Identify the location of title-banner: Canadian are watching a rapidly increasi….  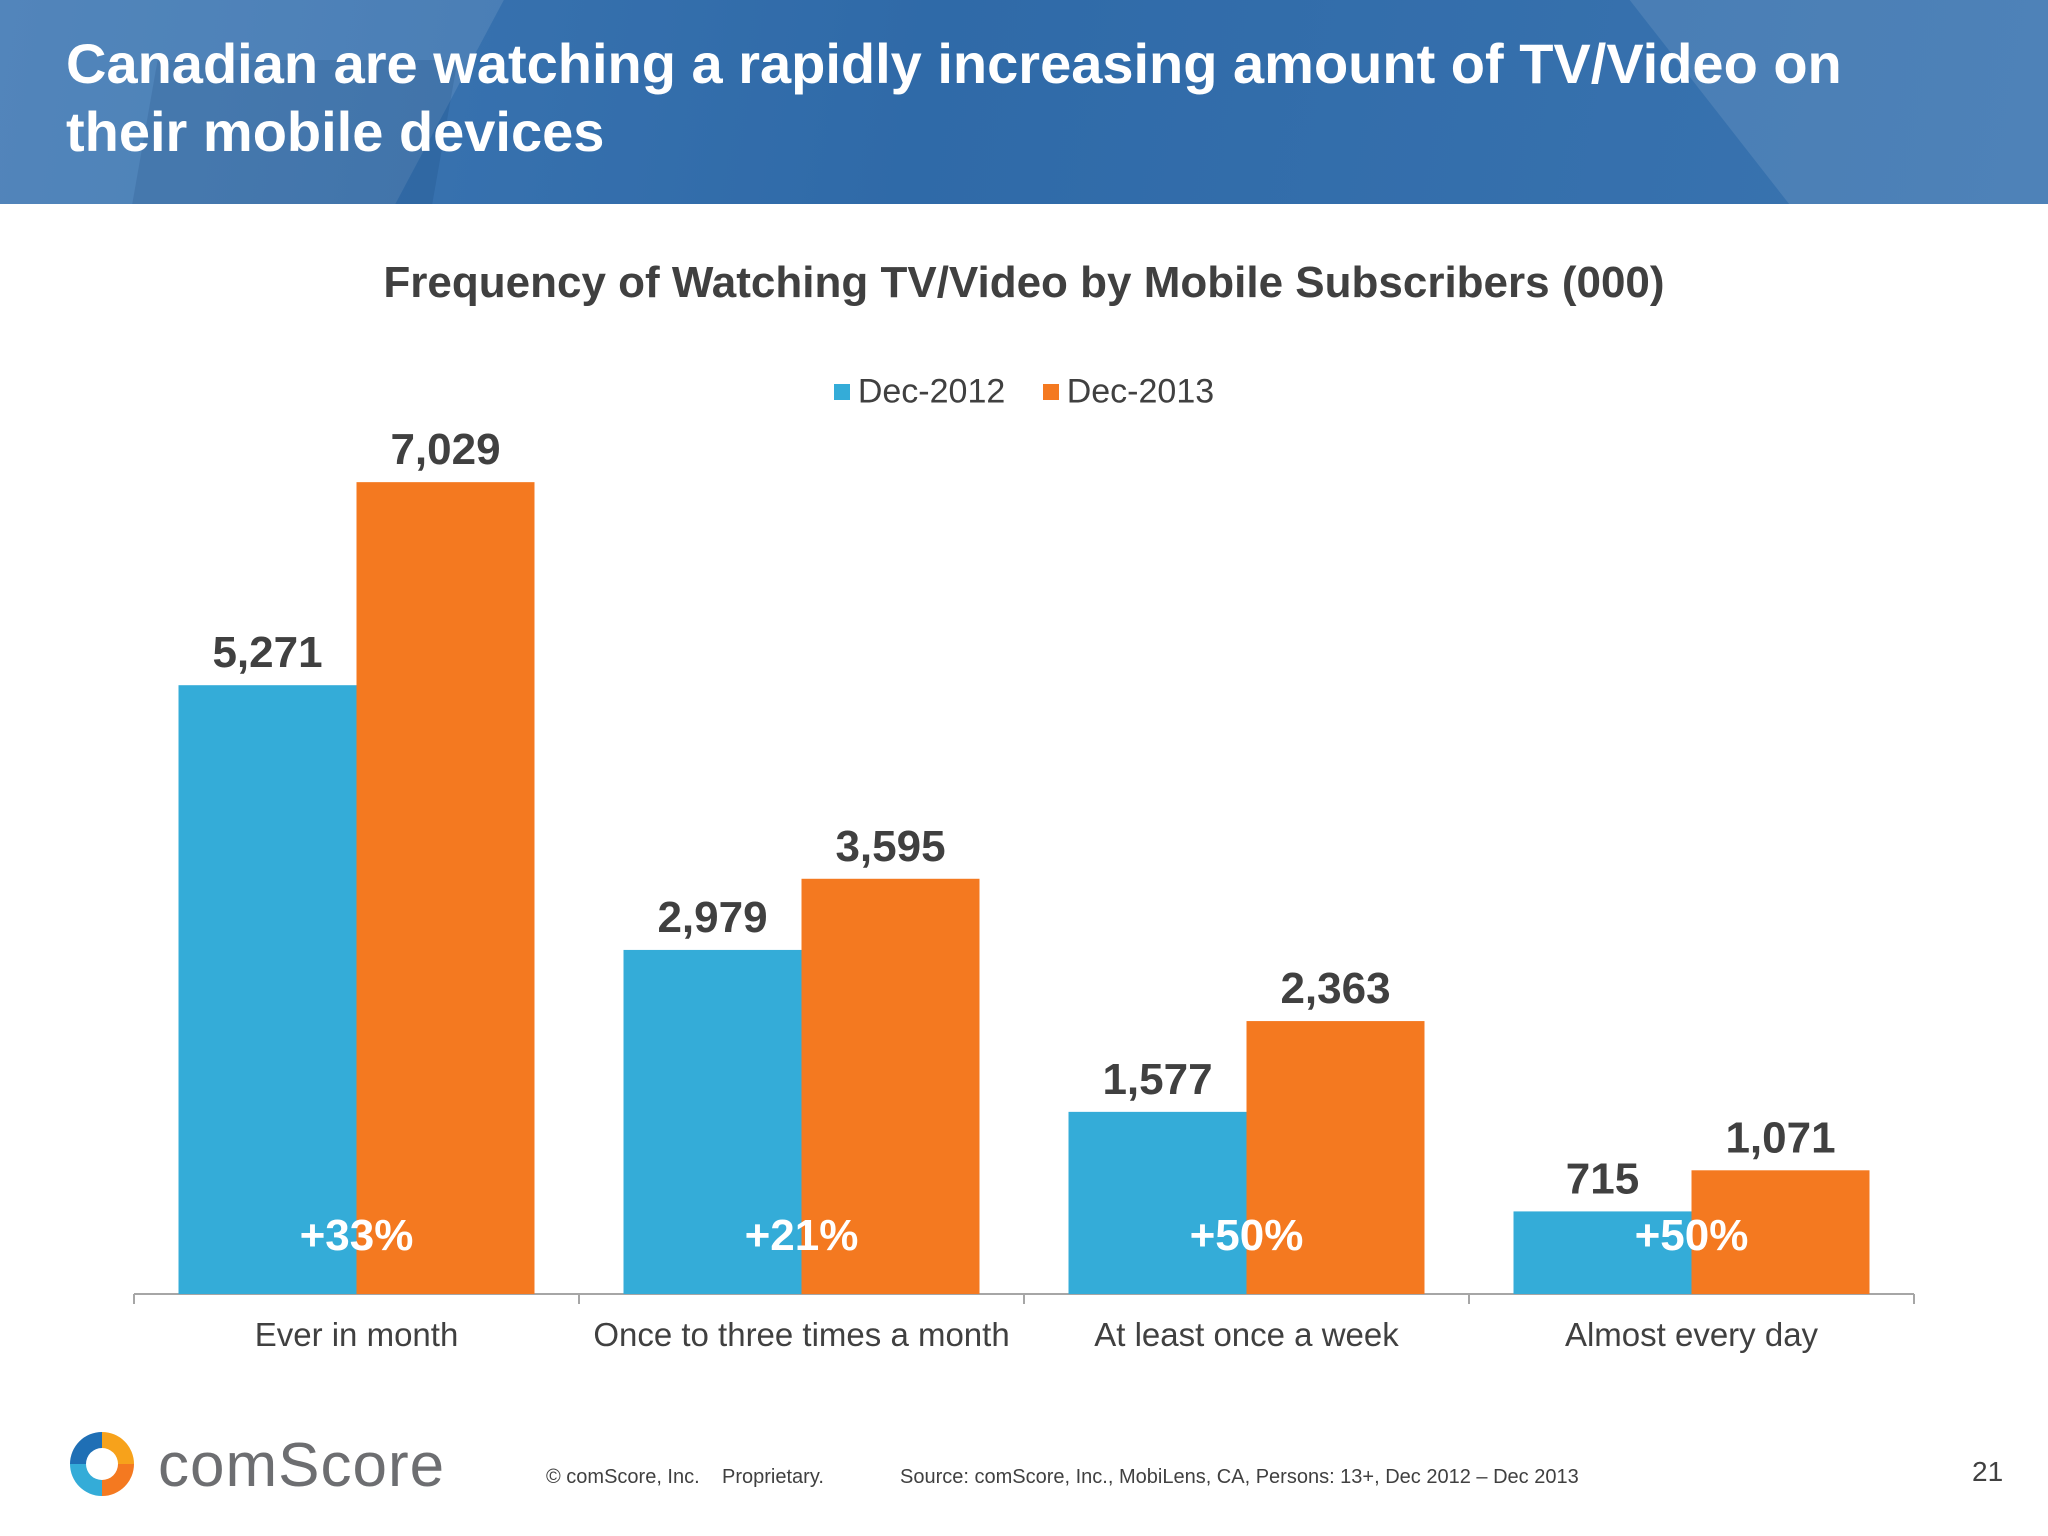
(1024, 102).